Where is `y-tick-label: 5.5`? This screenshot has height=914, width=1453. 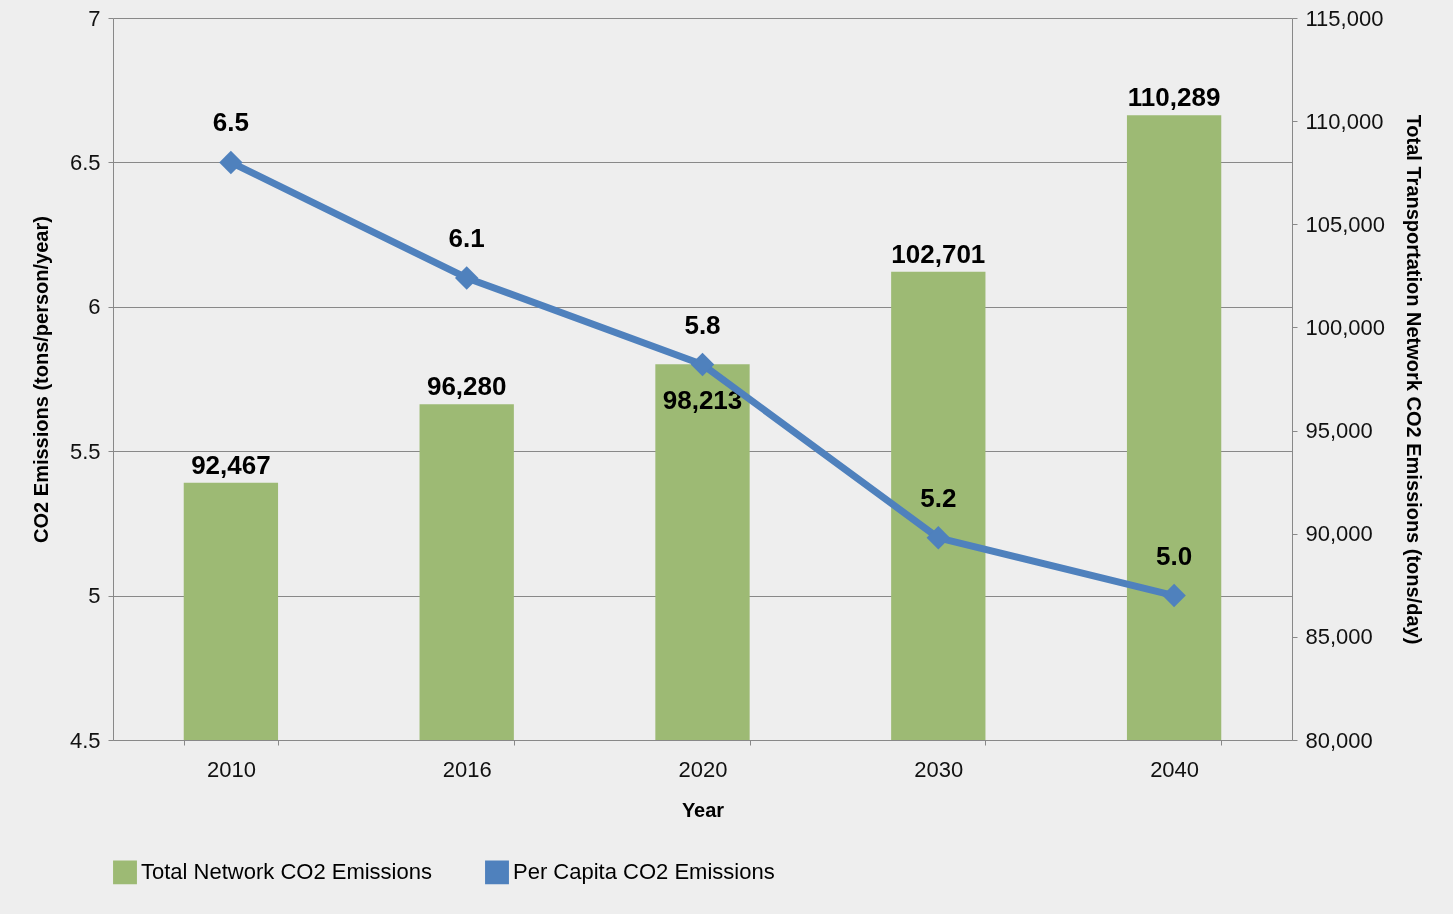 y-tick-label: 5.5 is located at coordinates (85, 451).